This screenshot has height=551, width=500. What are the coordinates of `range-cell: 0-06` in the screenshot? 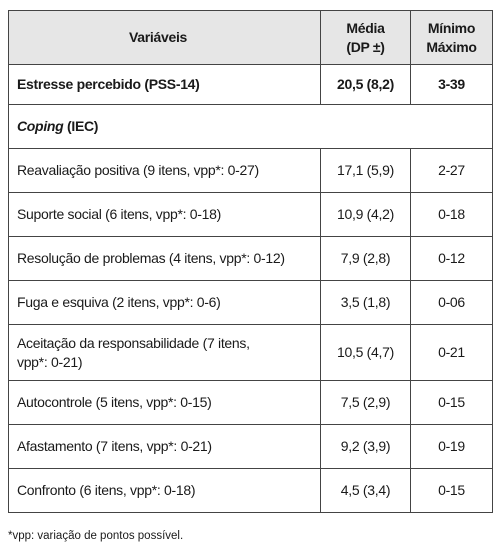 It's located at (451, 302).